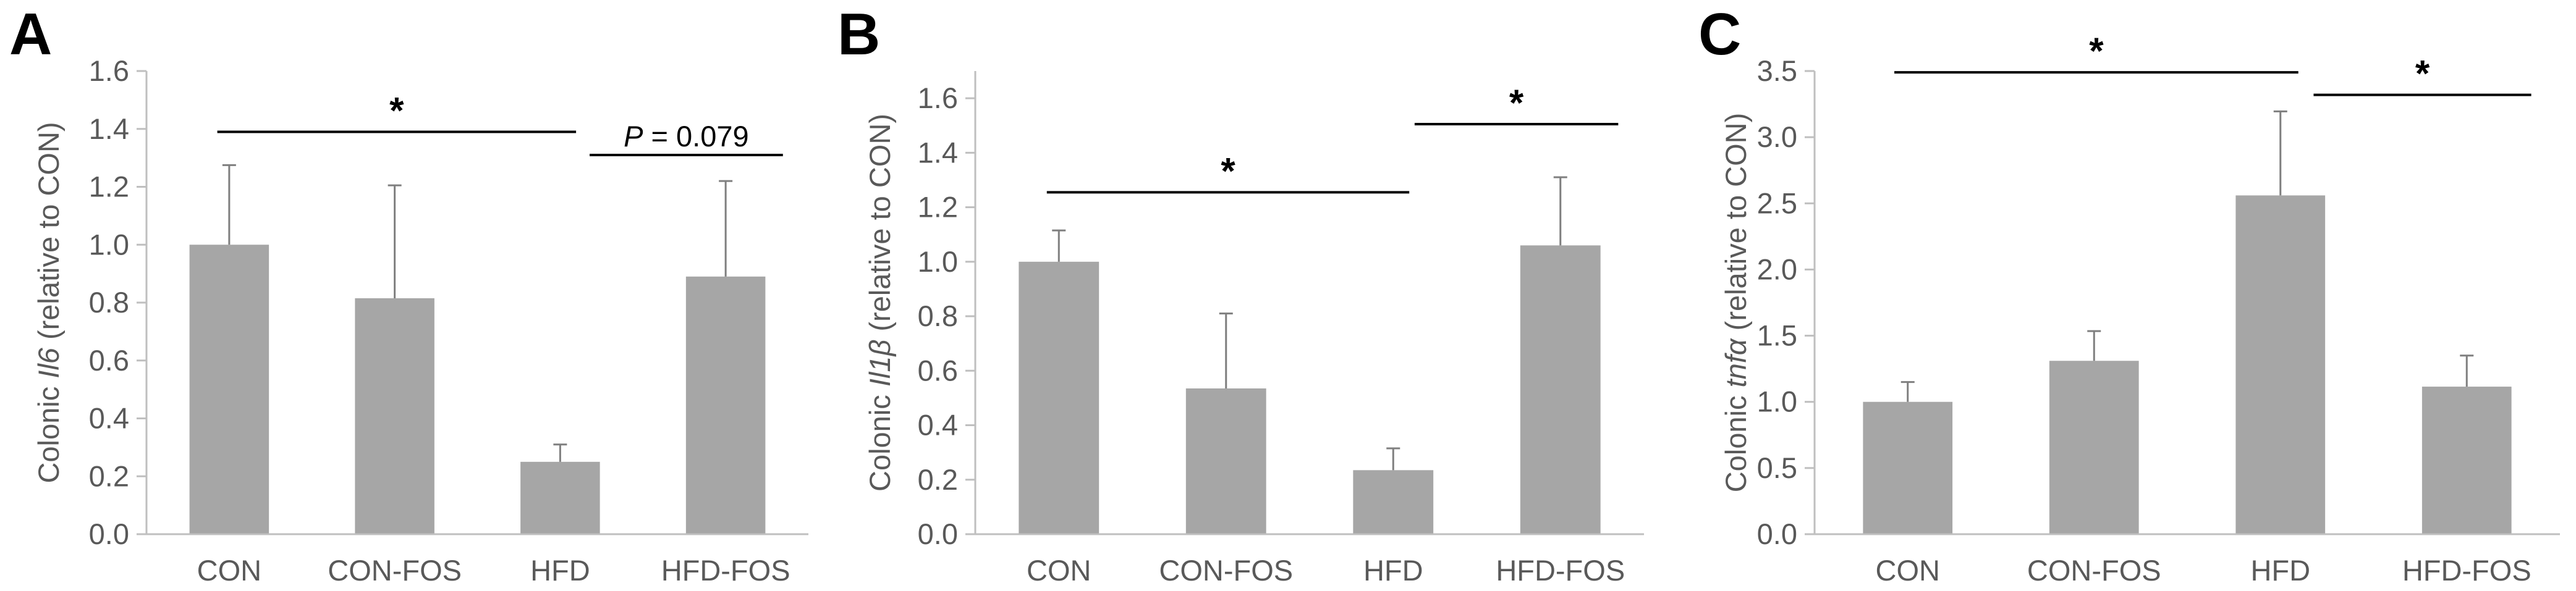 The image size is (2576, 591). Describe the element at coordinates (686, 136) in the screenshot. I see `p-value-label: P = 0.079` at that location.